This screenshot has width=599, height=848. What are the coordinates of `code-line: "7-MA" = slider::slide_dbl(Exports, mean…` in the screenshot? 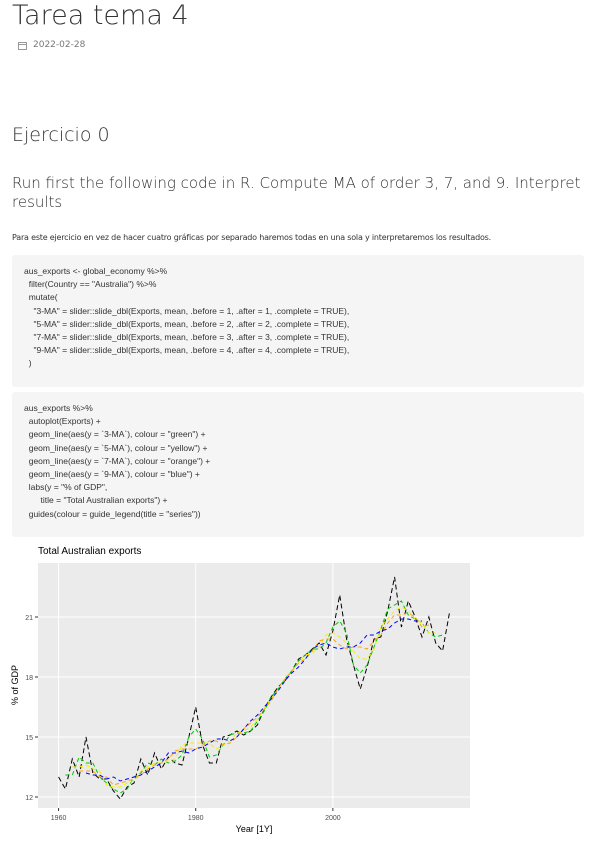 It's located at (187, 337).